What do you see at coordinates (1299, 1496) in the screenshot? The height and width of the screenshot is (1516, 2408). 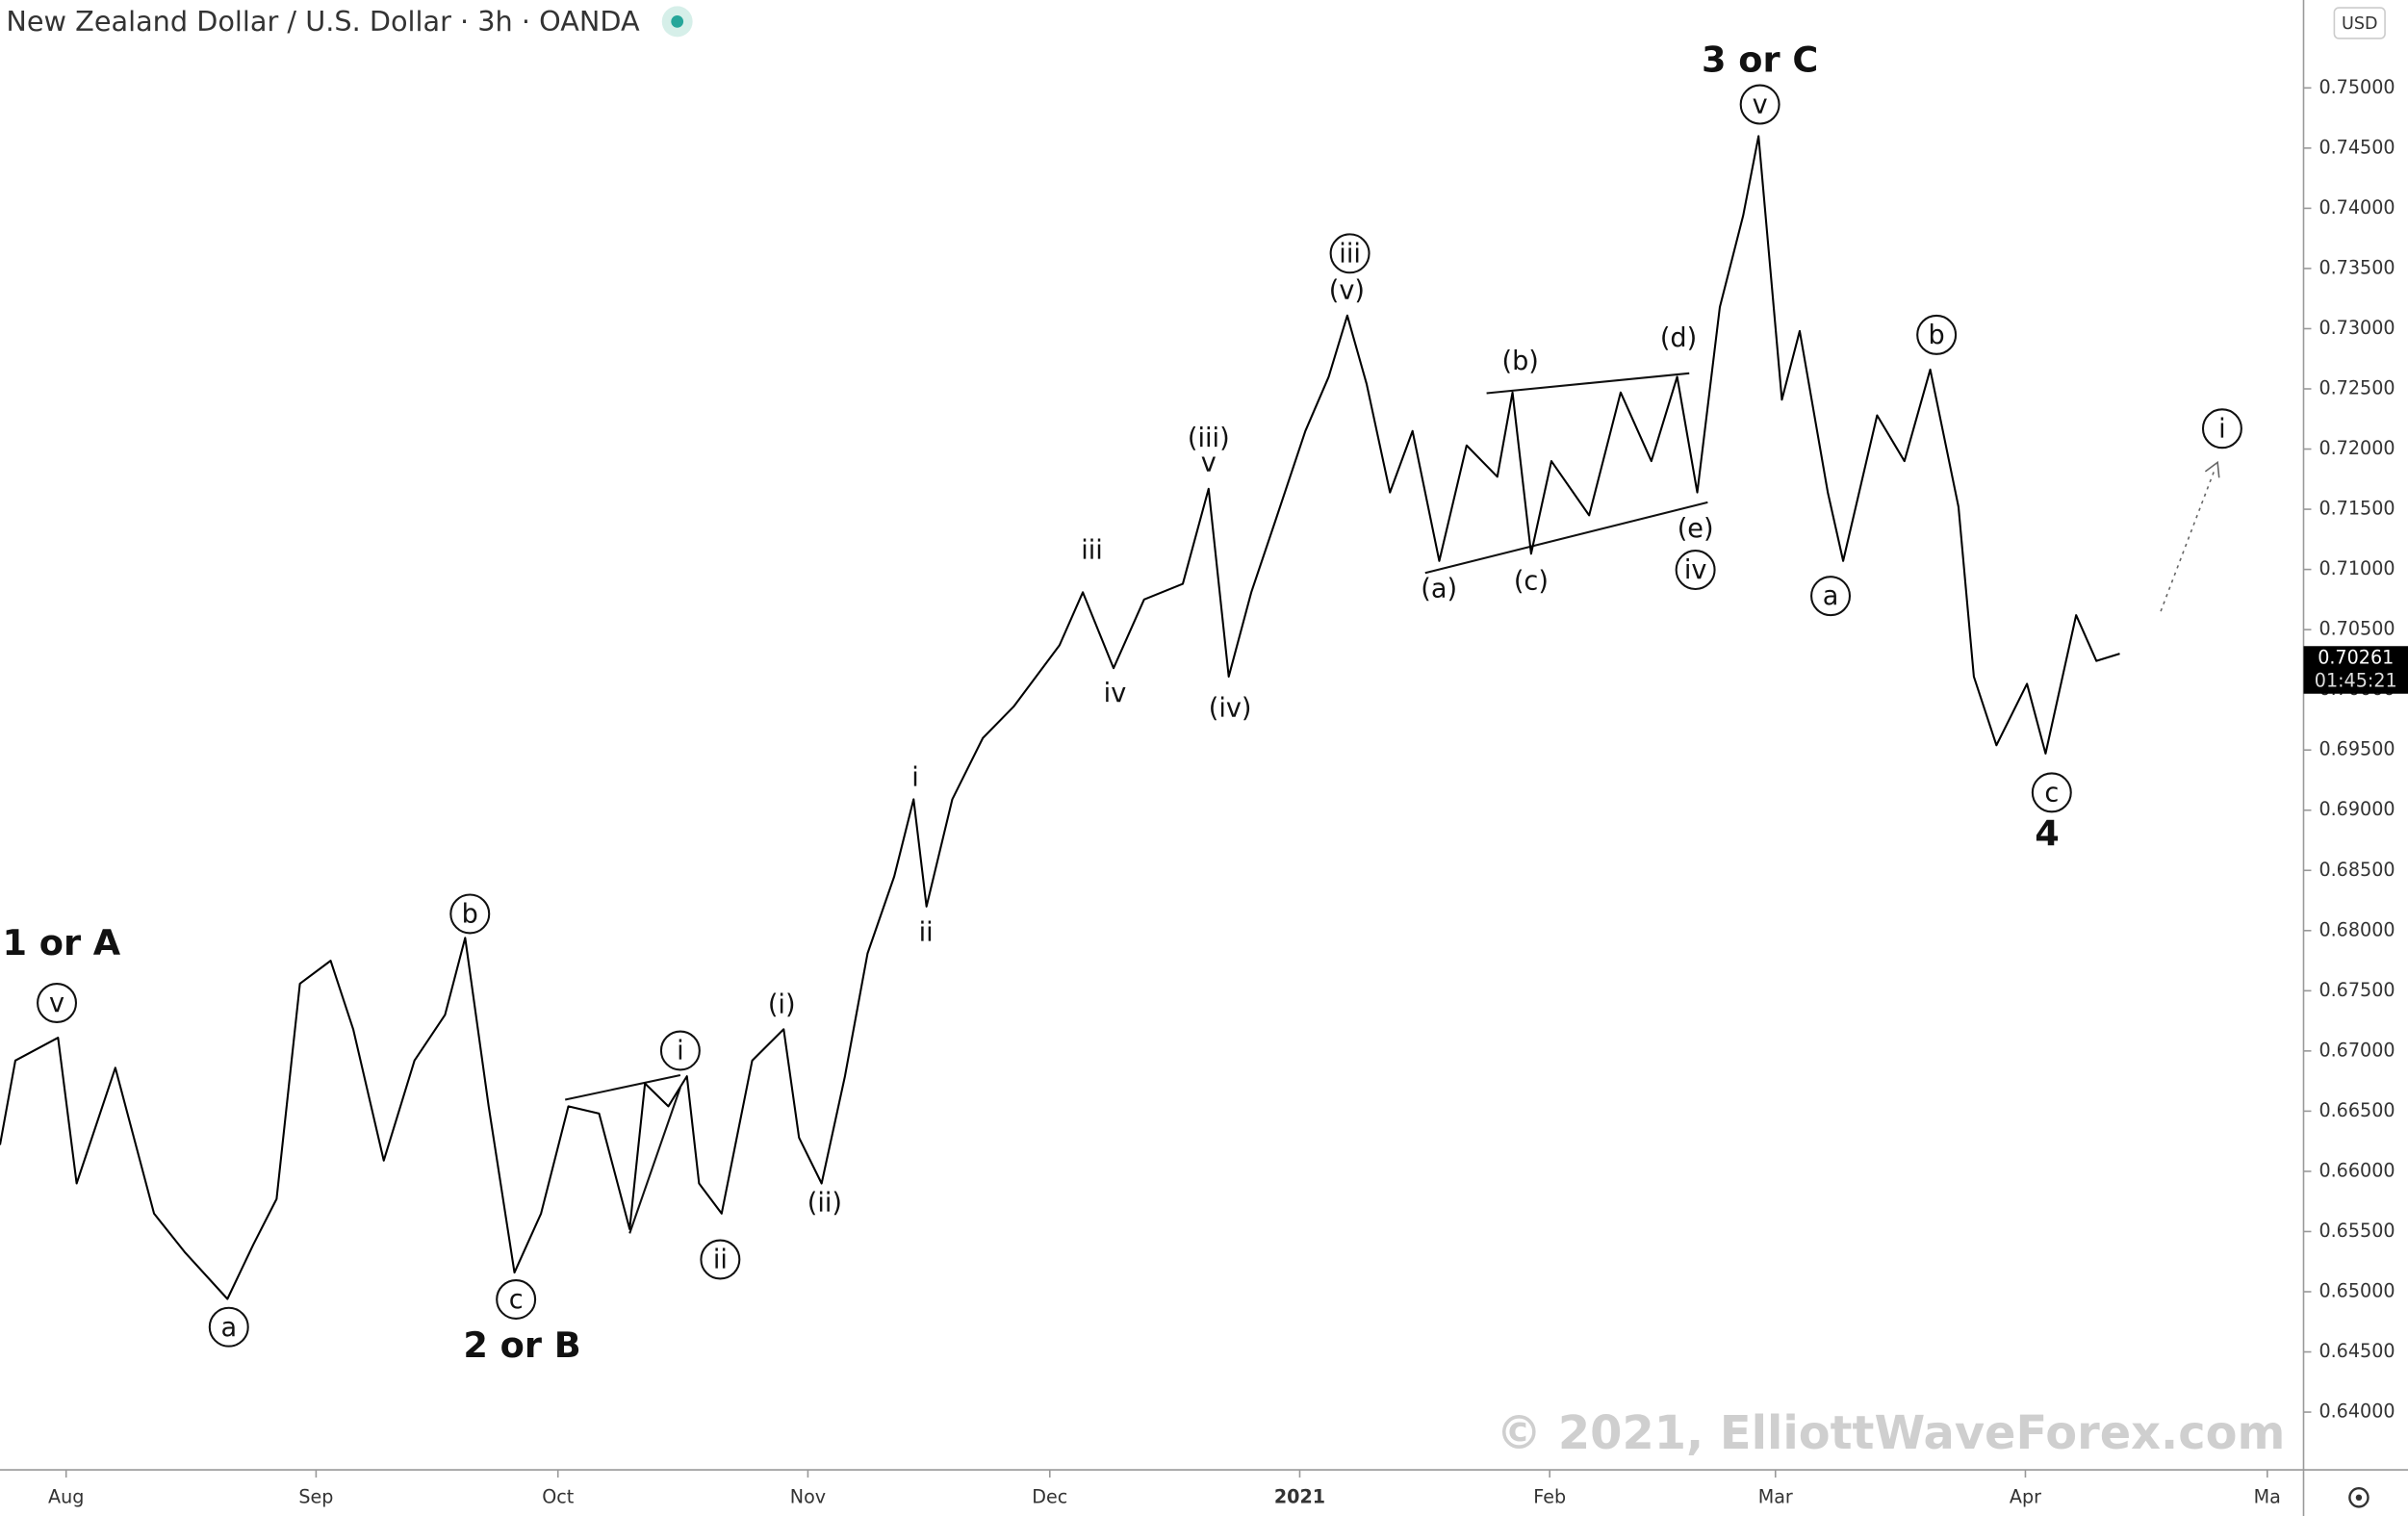 I see `x-tick-label: 2021` at bounding box center [1299, 1496].